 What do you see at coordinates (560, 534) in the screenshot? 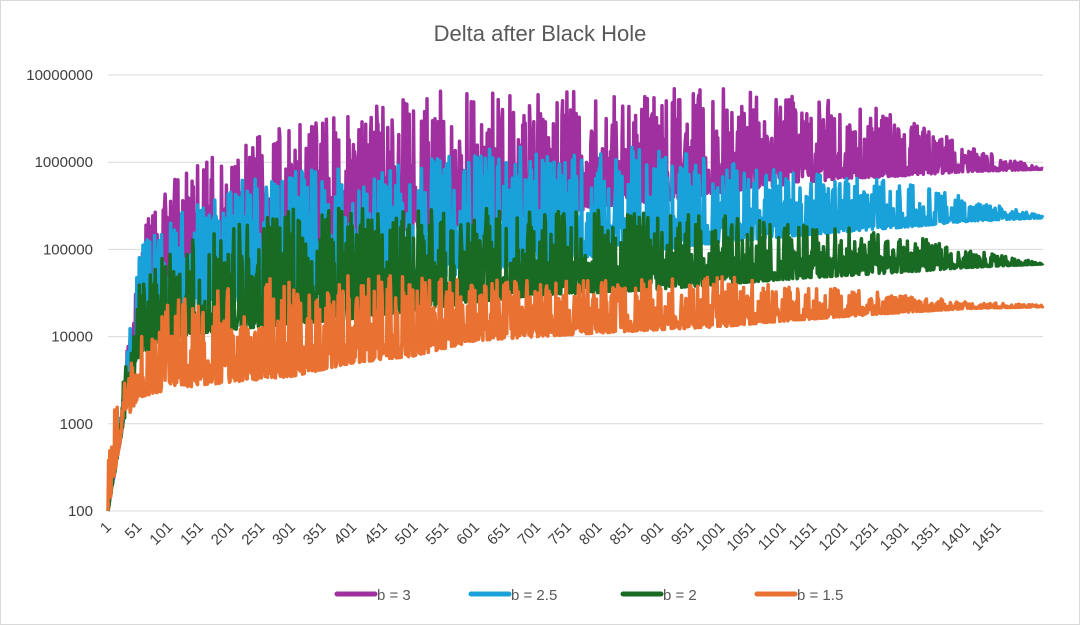
I see `x-tick-label: 751` at bounding box center [560, 534].